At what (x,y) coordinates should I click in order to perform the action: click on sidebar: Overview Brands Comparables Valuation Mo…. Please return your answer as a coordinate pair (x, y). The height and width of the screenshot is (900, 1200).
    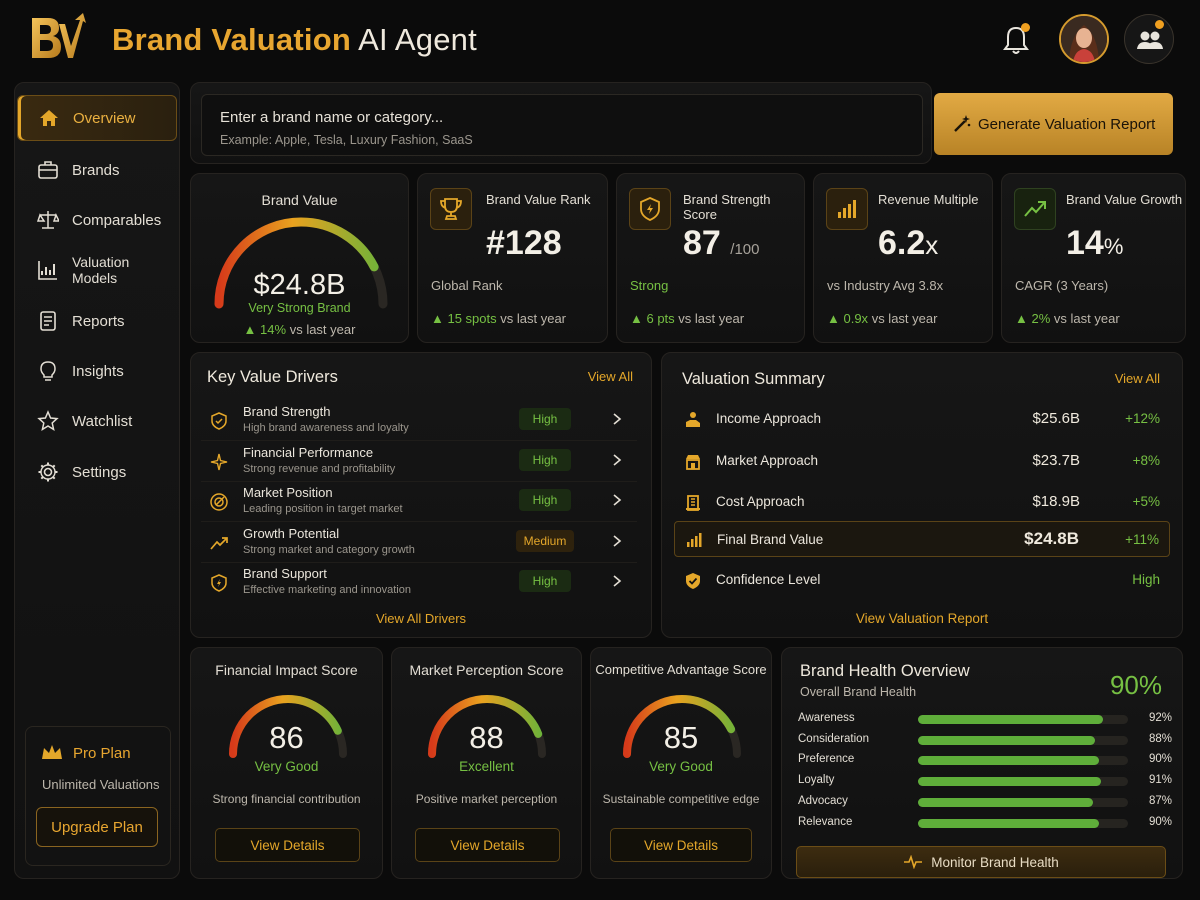
    Looking at the image, I should click on (97, 480).